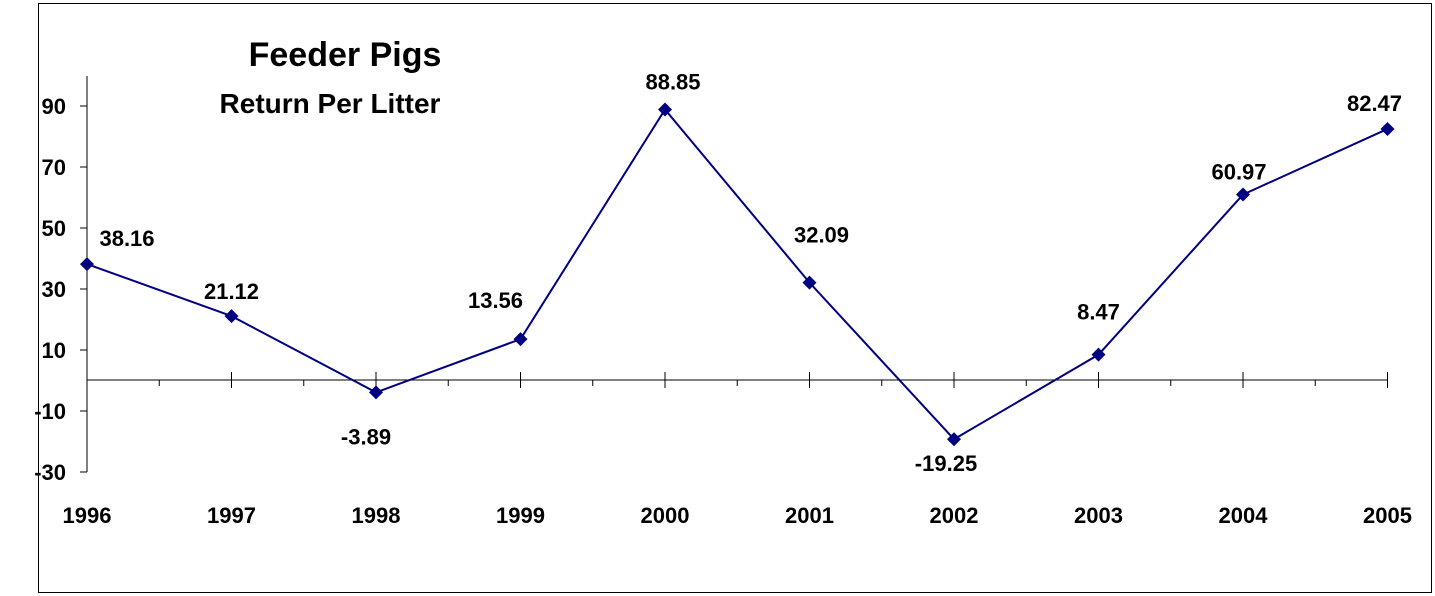 This screenshot has width=1435, height=596. Describe the element at coordinates (54, 167) in the screenshot. I see `y-tick-label: 70` at that location.